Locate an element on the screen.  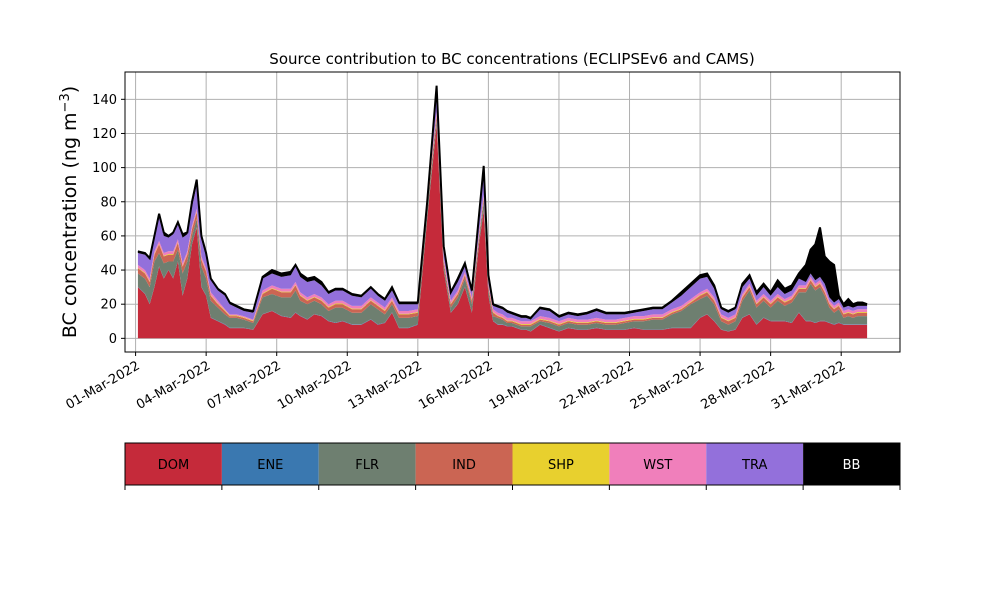
legend-swatch-dom is located at coordinates (173, 464).